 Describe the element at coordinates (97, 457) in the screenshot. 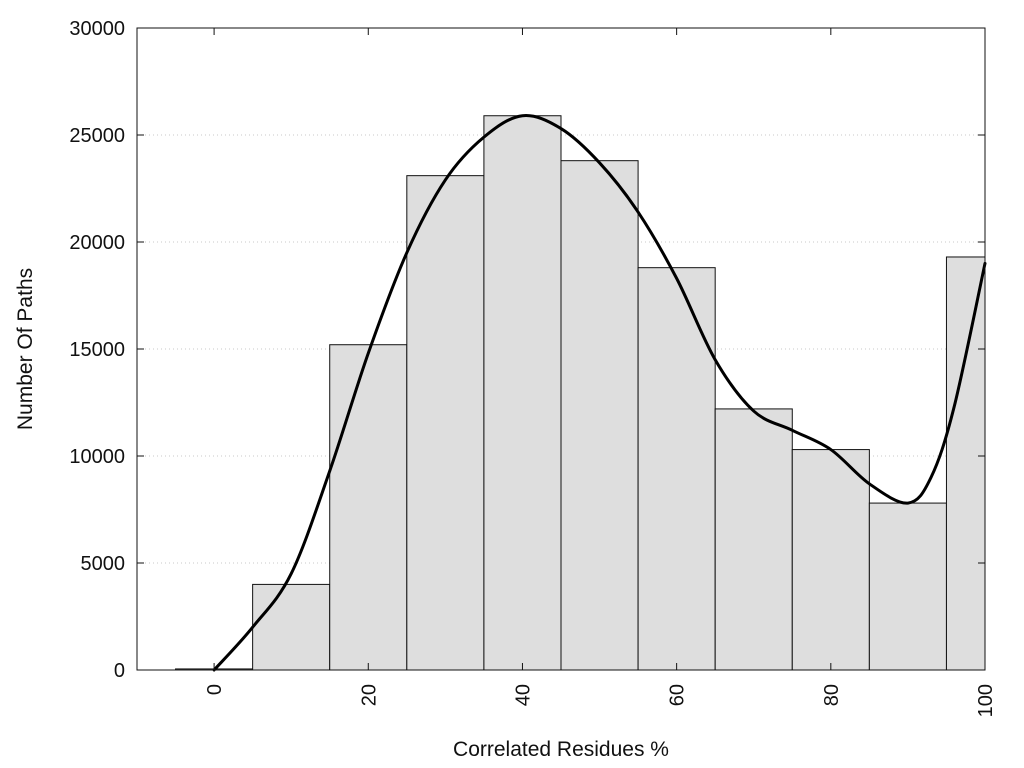

I see `y-tick-label: 10000` at that location.